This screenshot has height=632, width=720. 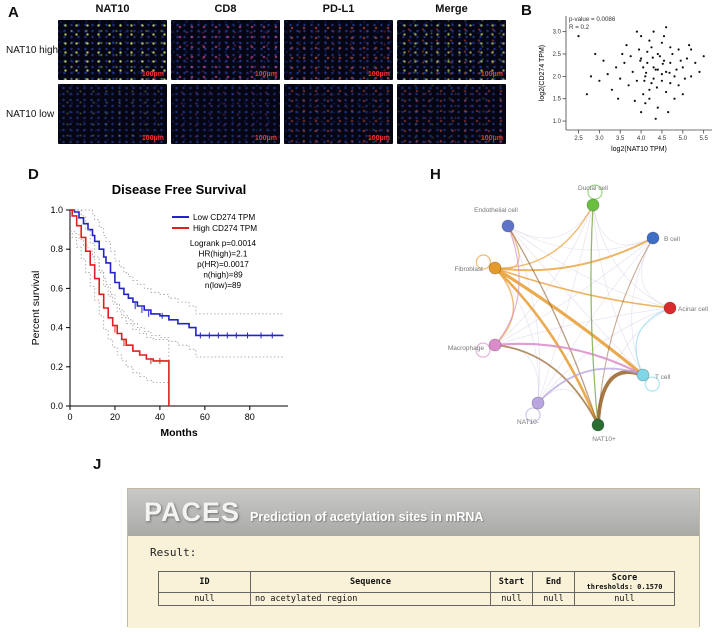 I want to click on svg-text: NAT10-, so click(x=528, y=422).